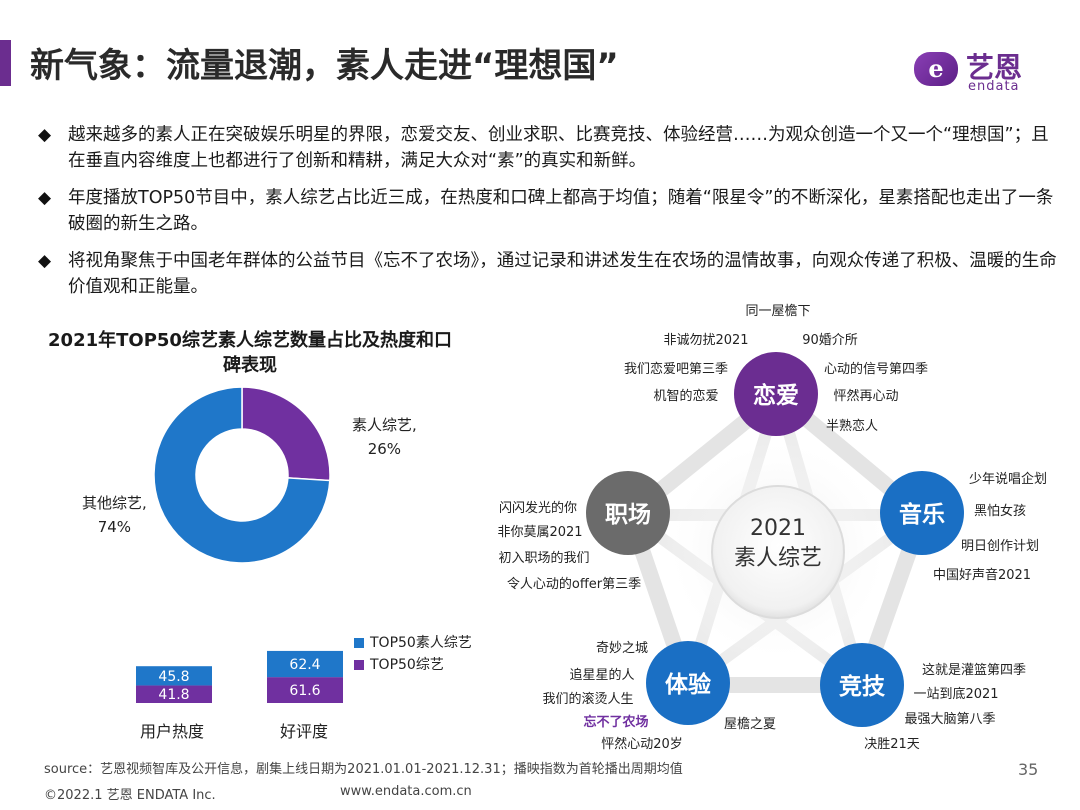  Describe the element at coordinates (615, 722) in the screenshot. I see `program-label-highlight: 忘不了农场` at that location.